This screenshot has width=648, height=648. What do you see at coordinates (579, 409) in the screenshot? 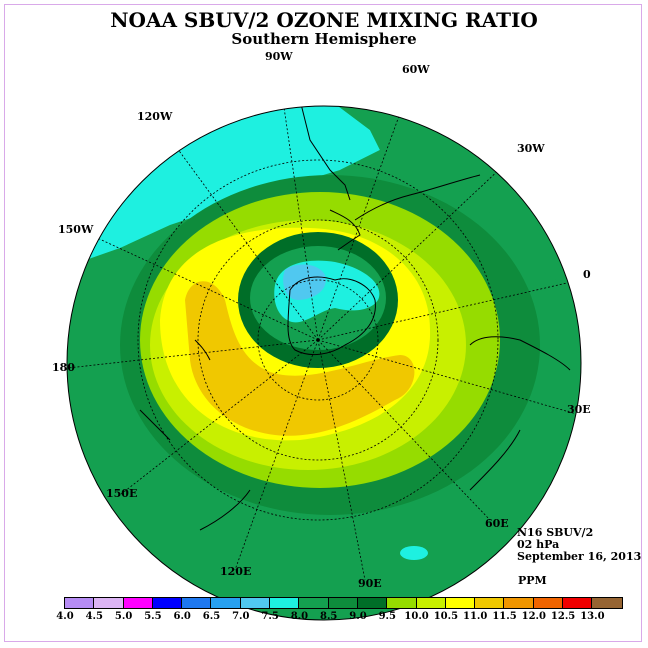
I see `lon-label: 30E` at bounding box center [579, 409].